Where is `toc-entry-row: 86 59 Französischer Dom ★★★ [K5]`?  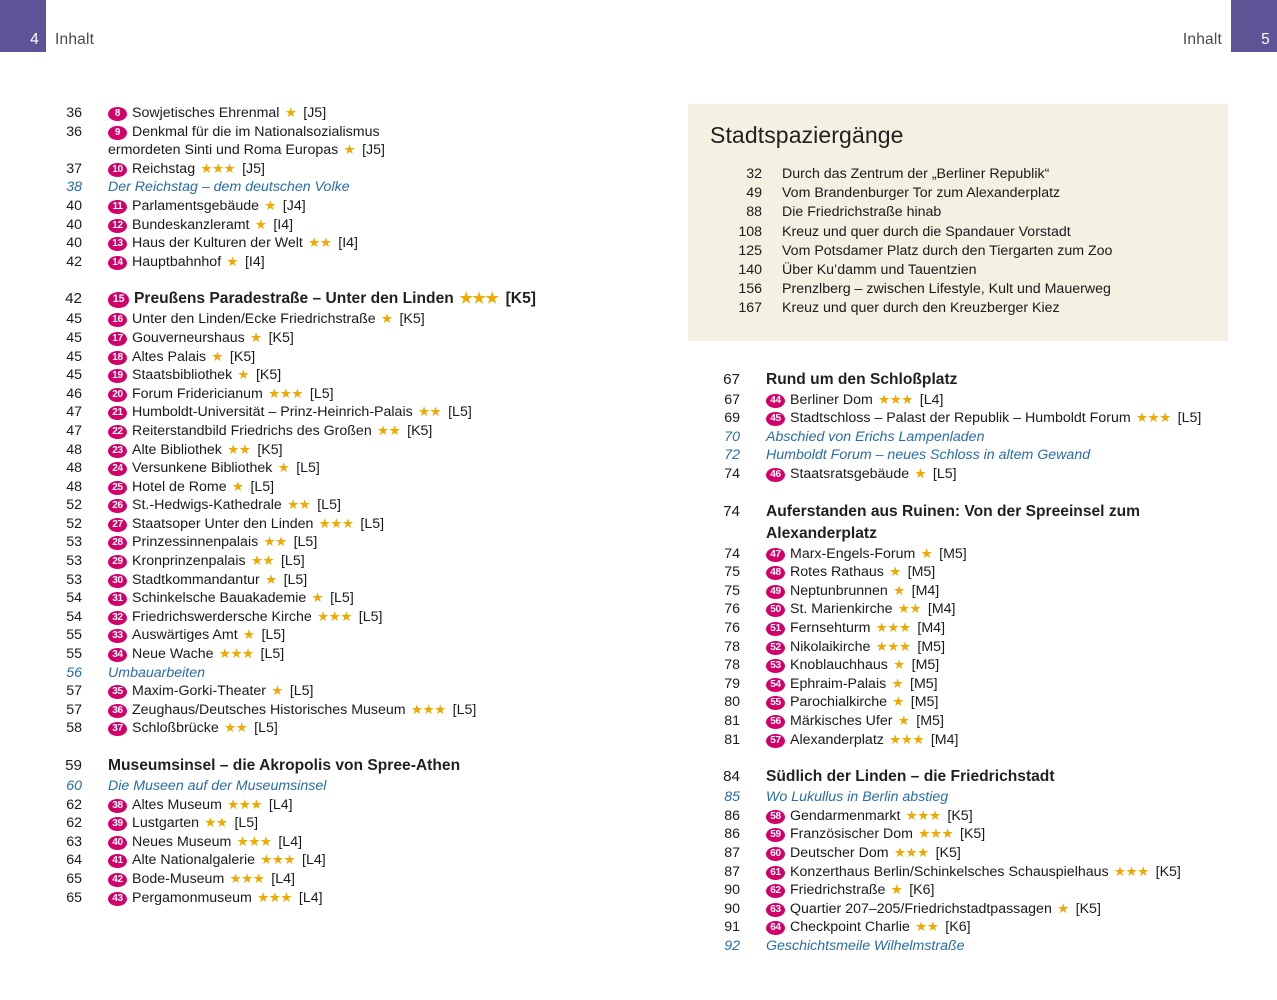
toc-entry-row: 86 59 Französischer Dom ★★★ [K5] is located at coordinates (968, 834).